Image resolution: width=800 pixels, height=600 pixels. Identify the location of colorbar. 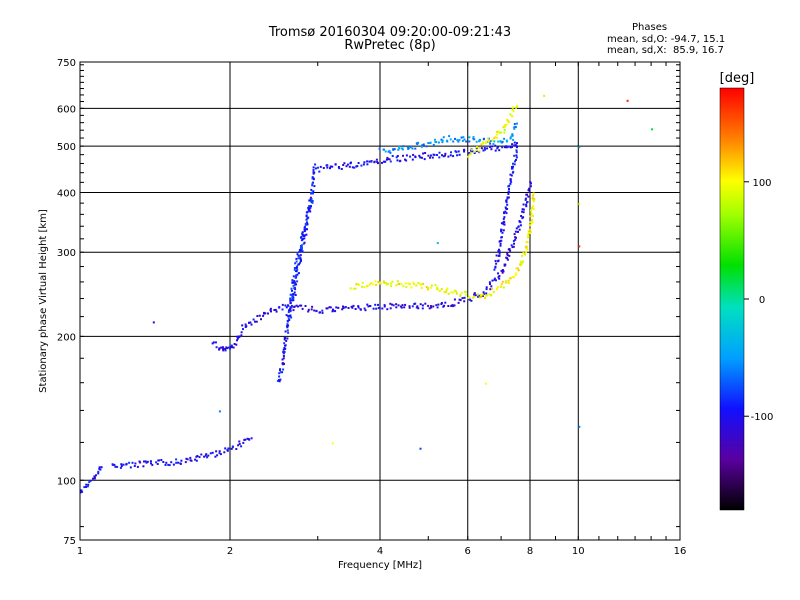
(732, 299).